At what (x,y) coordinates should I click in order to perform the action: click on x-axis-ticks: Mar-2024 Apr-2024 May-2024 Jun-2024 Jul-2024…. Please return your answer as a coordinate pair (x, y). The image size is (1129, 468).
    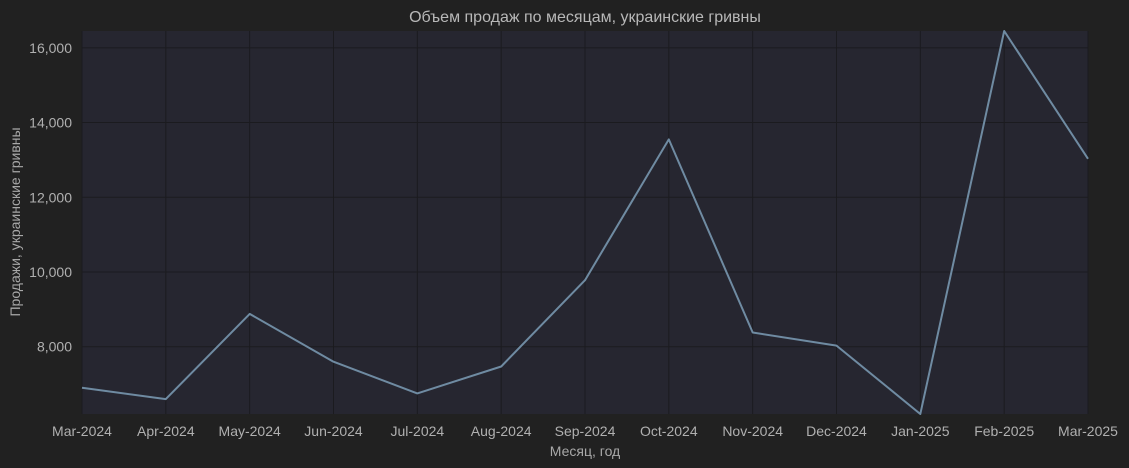
    Looking at the image, I should click on (585, 431).